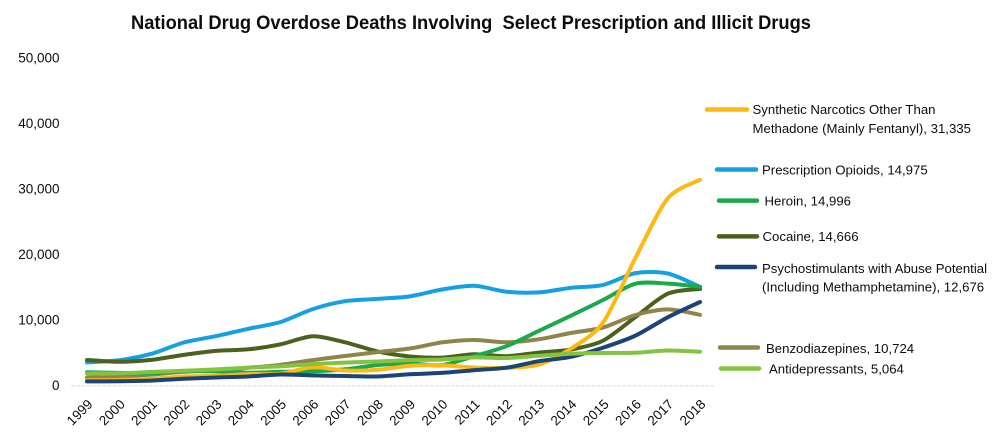  I want to click on svg-text: Benzodiazepines, 10,724, so click(840, 348).